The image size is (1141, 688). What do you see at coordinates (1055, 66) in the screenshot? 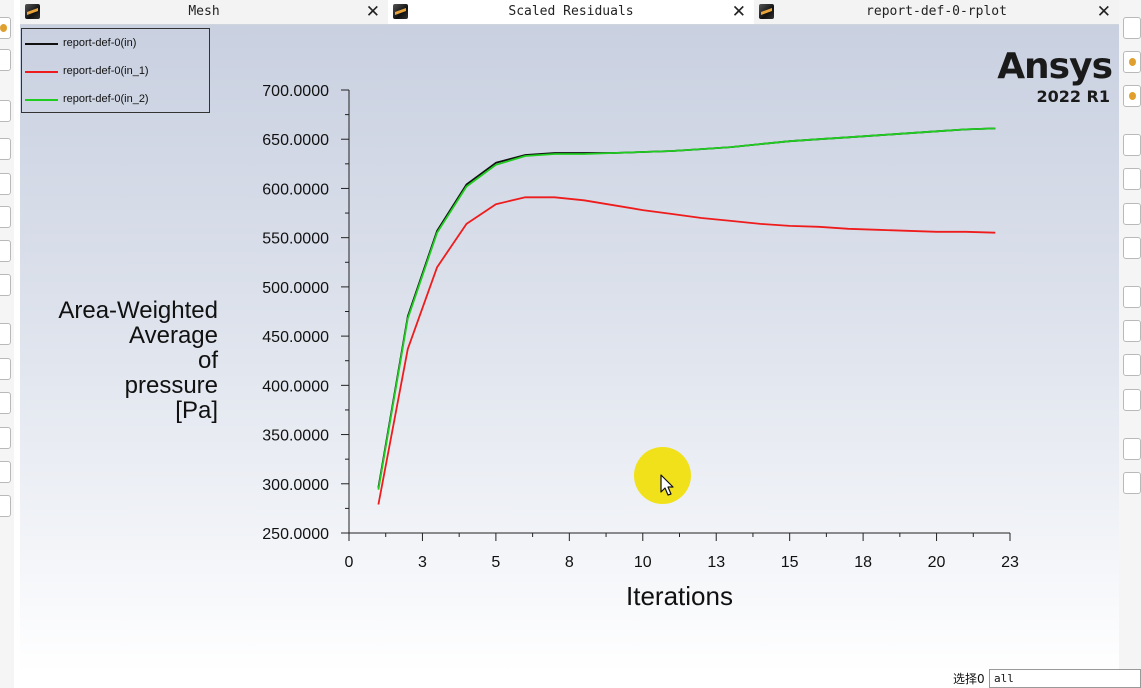
I see `logo-brand: Ansys` at bounding box center [1055, 66].